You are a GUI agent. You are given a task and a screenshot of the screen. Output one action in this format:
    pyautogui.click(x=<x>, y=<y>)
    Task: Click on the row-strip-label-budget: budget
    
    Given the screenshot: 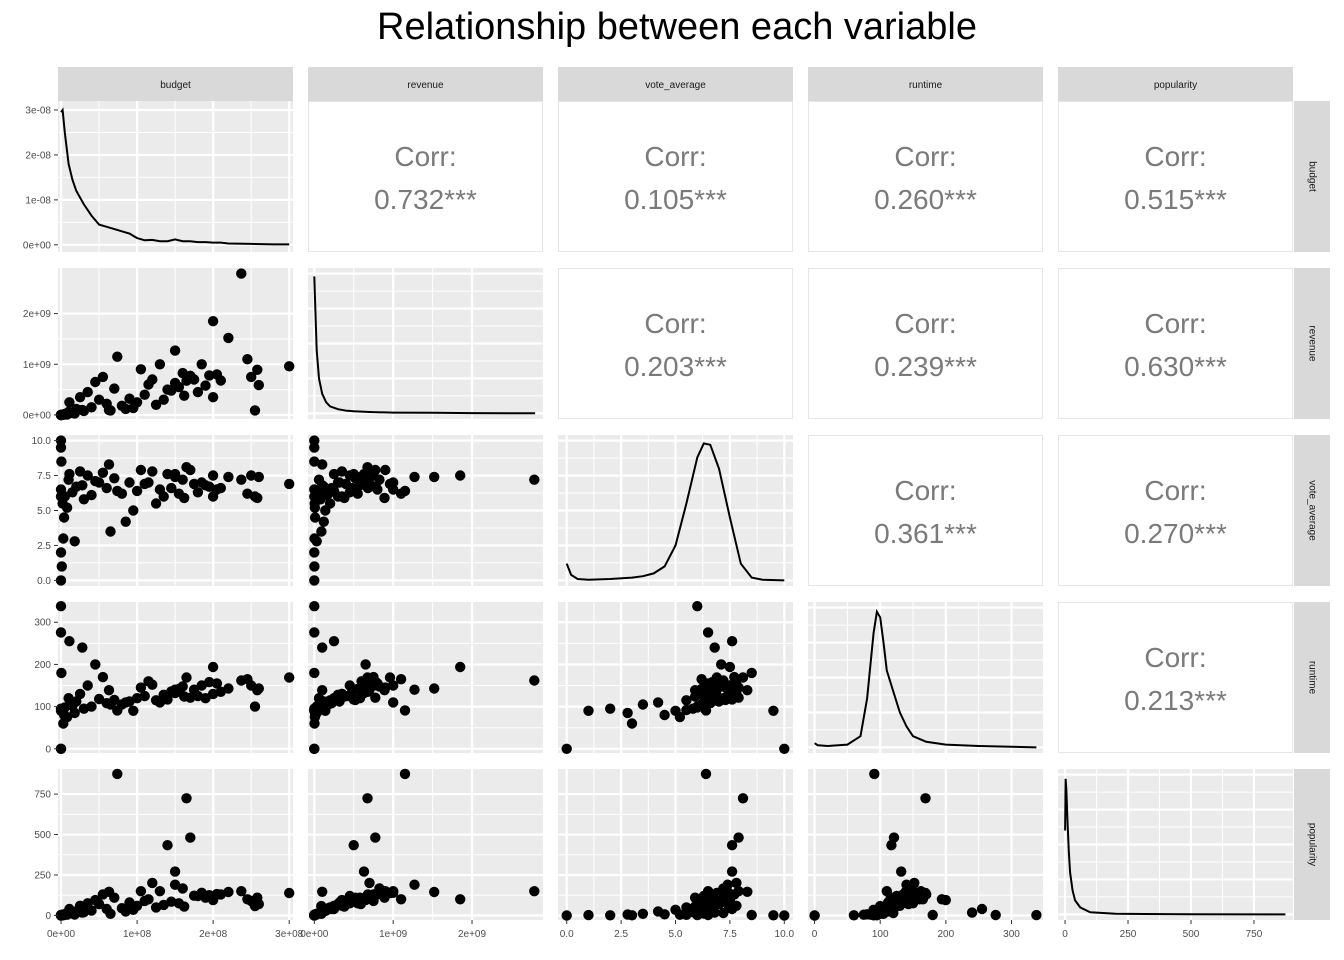 What is the action you would take?
    pyautogui.click(x=1311, y=176)
    